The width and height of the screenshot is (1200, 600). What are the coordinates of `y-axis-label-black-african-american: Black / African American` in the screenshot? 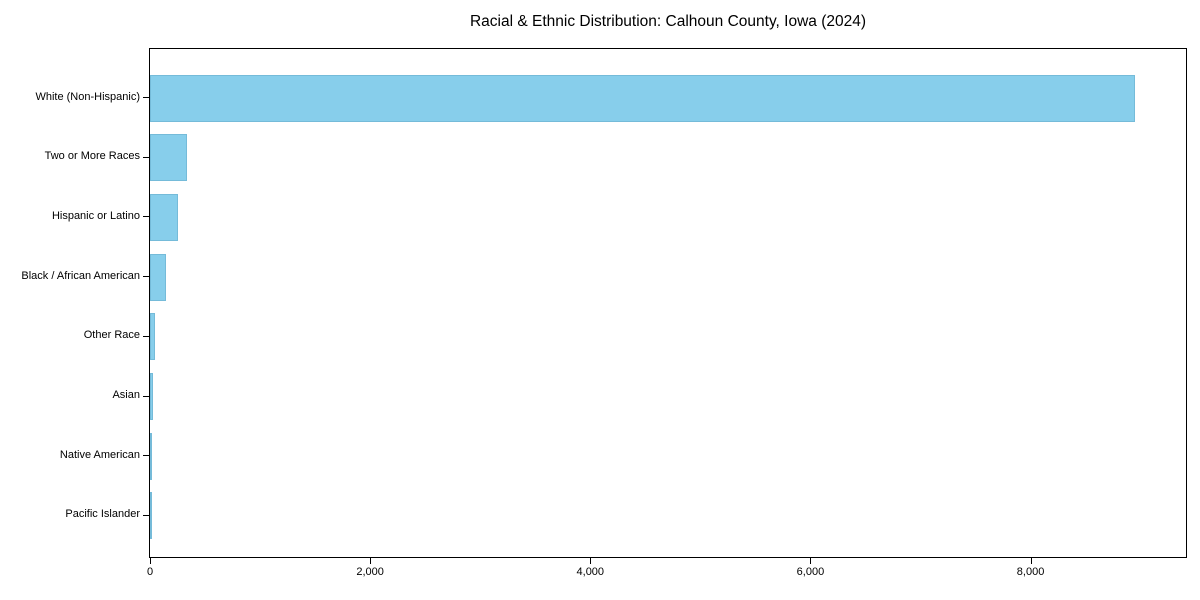 It's located at (80, 275).